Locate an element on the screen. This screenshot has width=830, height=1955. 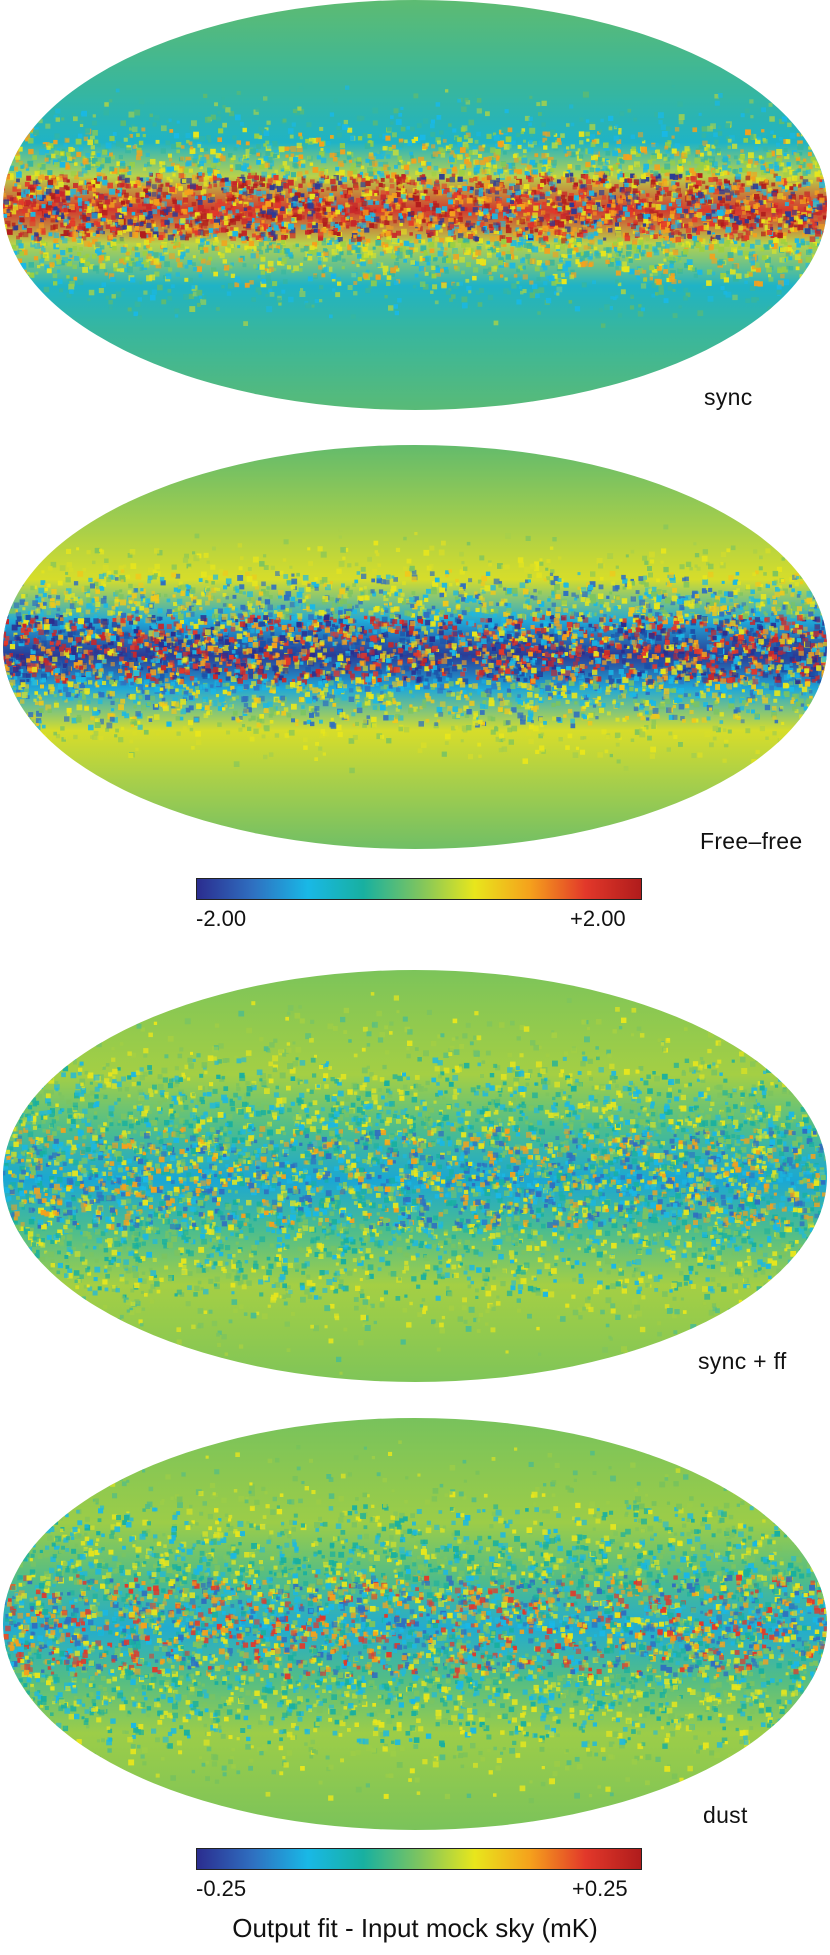
panel-label-free-free: Free–free is located at coordinates (751, 841).